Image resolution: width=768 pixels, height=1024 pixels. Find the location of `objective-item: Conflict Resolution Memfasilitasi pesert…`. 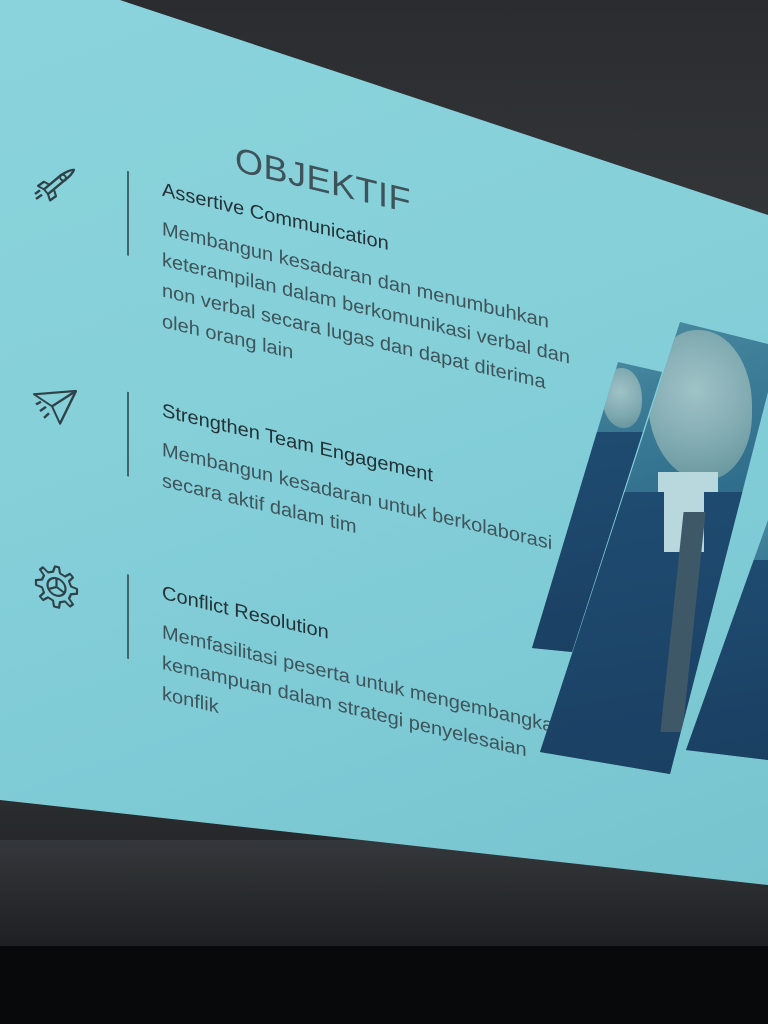

objective-item: Conflict Resolution Memfasilitasi pesert… is located at coordinates (297, 656).